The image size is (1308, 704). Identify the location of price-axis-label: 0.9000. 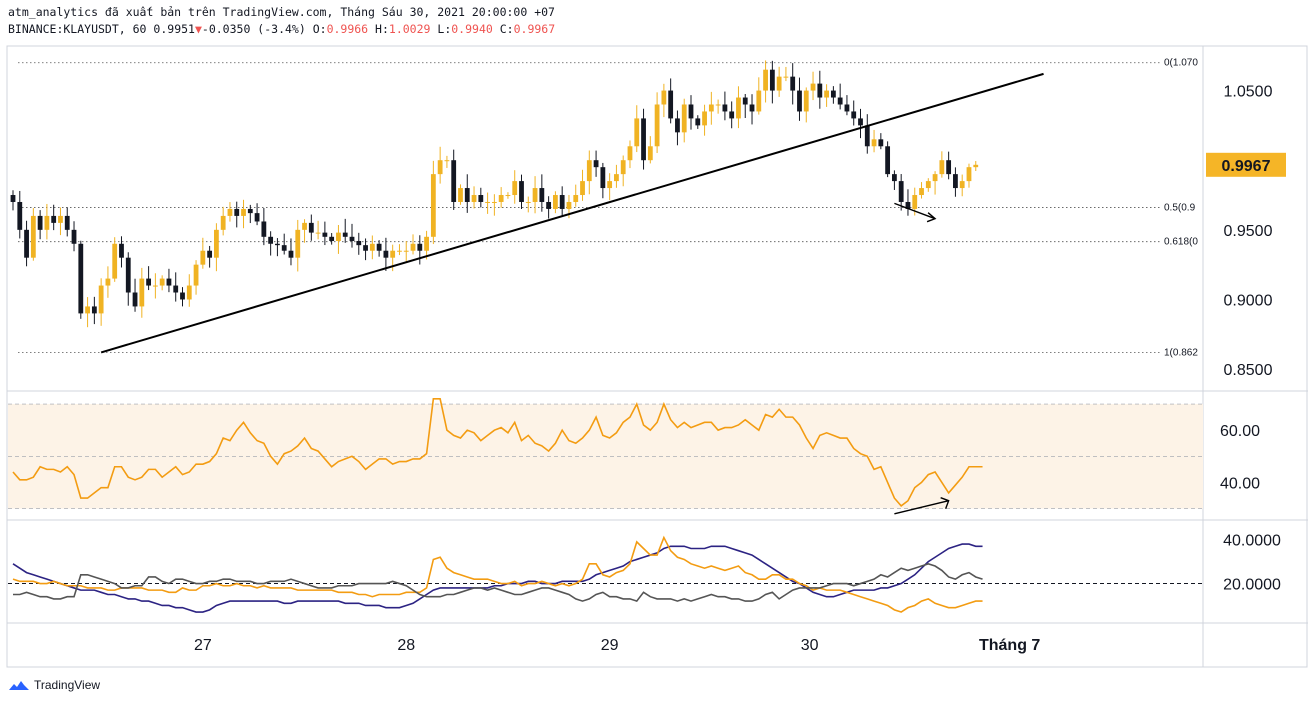
(1248, 300).